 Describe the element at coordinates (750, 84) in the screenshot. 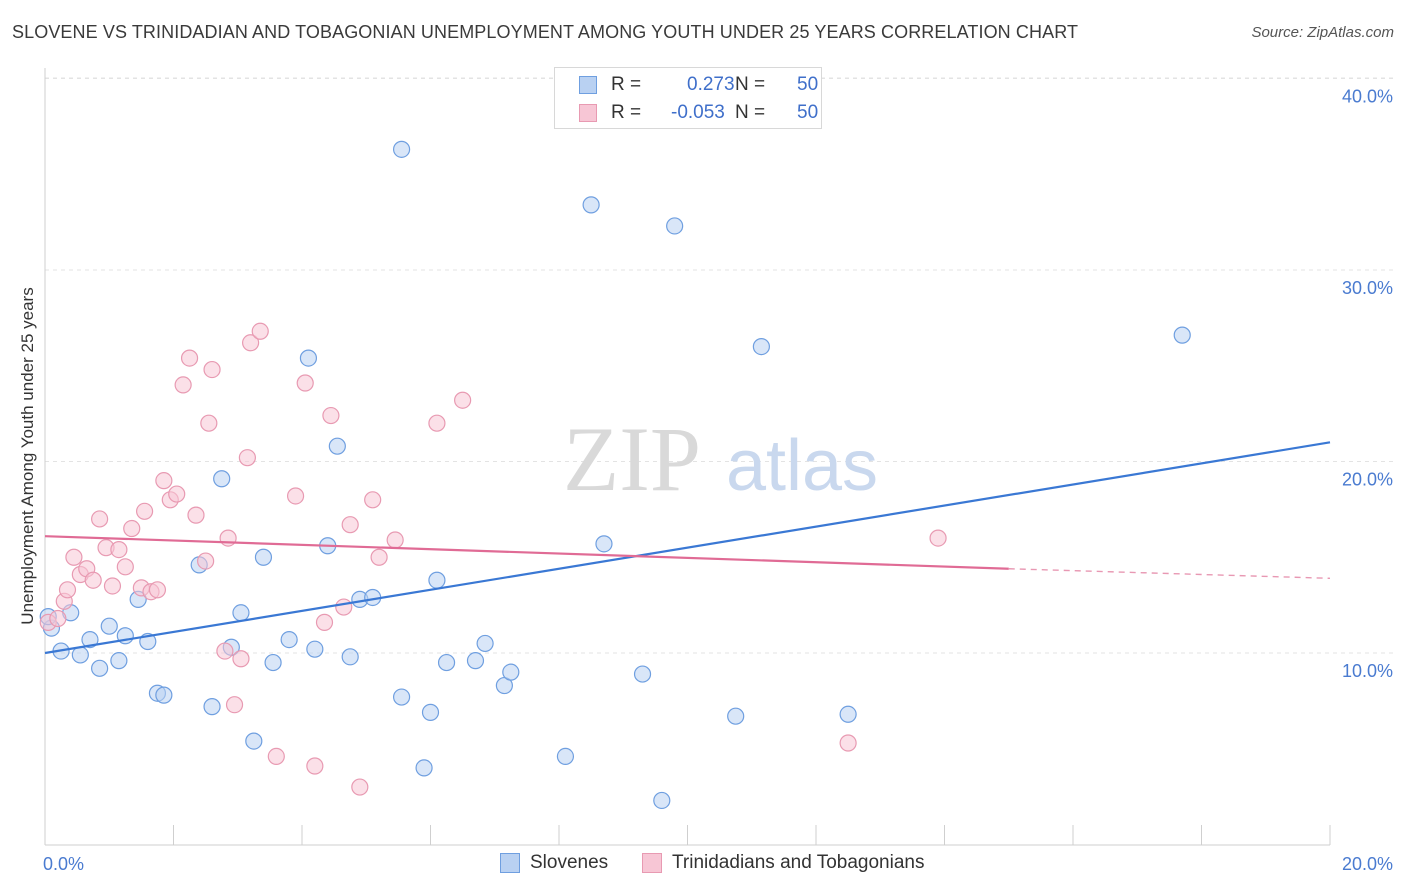

I see `n-label: N =` at that location.